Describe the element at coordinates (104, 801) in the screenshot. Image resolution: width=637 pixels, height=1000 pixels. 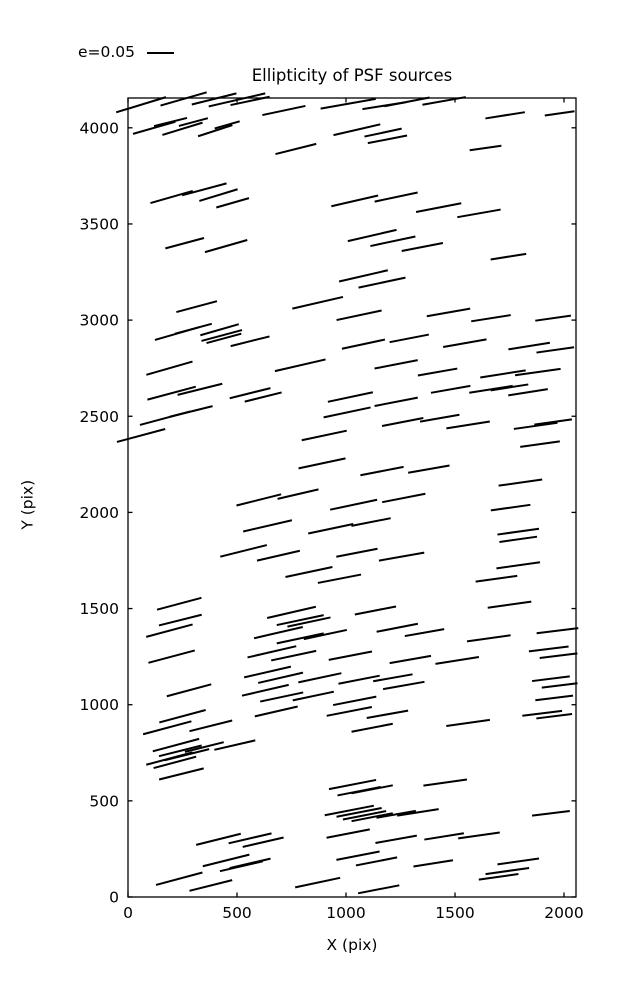
I see `y-tick-label: 500` at that location.